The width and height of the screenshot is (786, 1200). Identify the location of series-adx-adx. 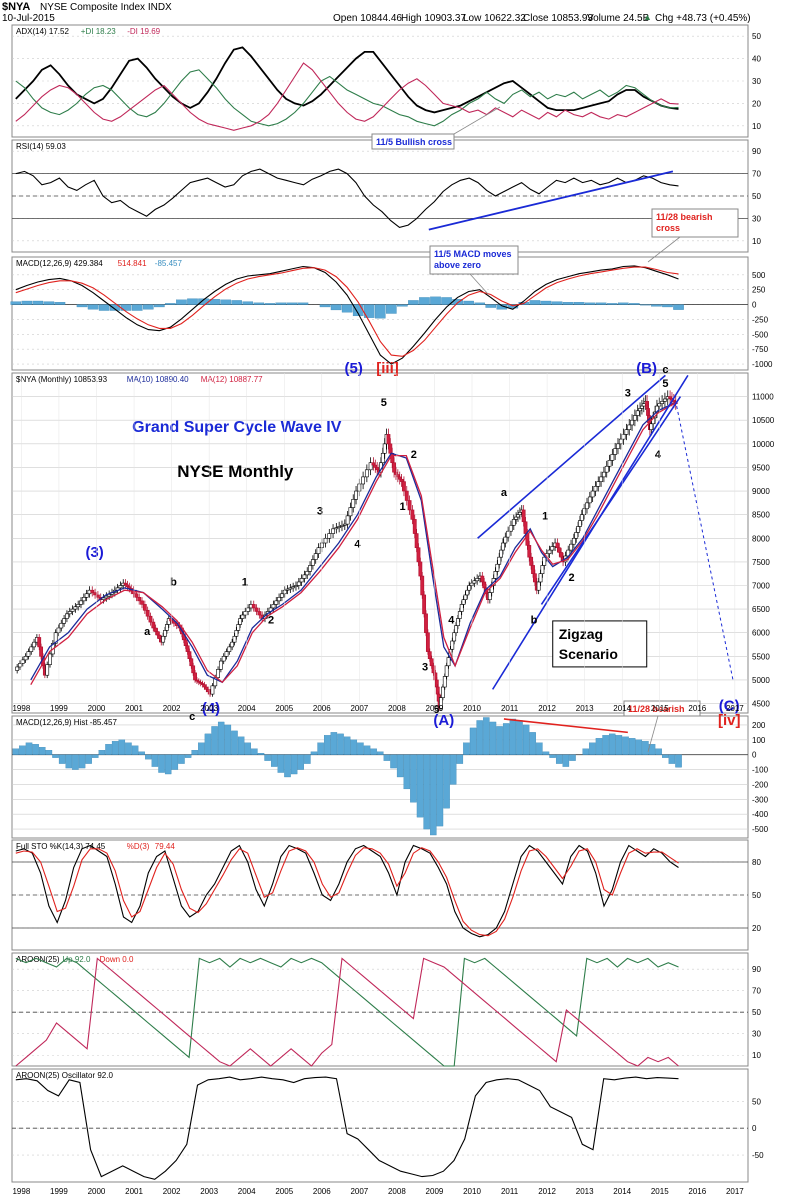
(347, 80).